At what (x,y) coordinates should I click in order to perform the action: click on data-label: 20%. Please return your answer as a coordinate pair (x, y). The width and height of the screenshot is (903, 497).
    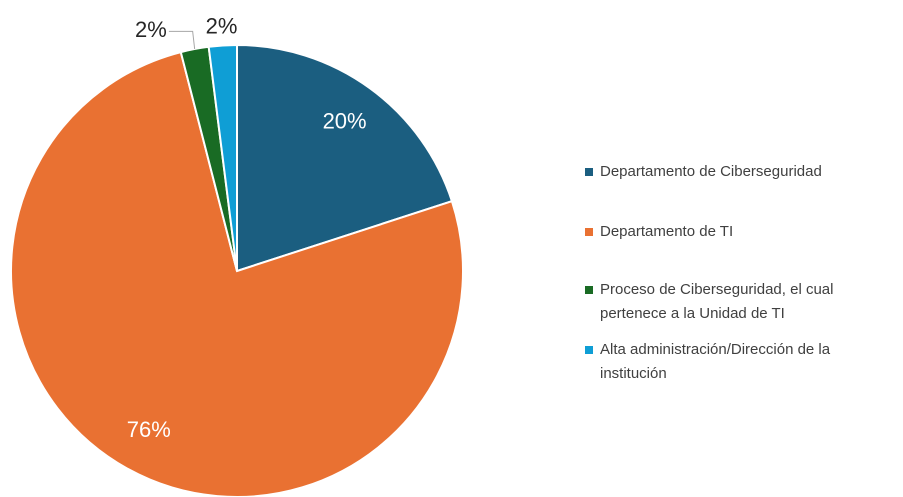
    Looking at the image, I should click on (345, 121).